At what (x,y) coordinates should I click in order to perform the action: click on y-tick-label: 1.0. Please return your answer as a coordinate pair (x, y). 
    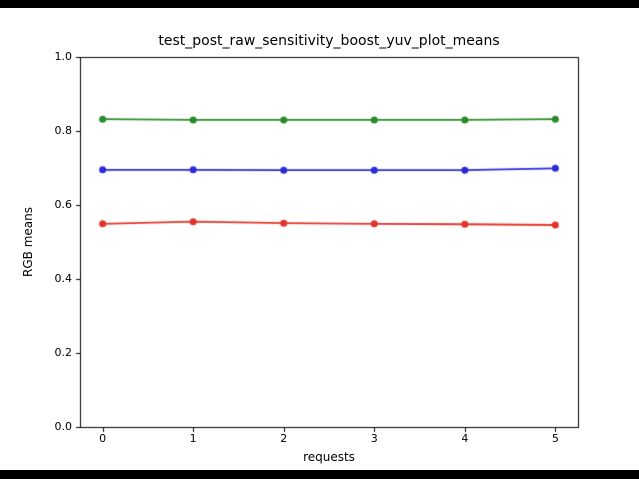
    Looking at the image, I should click on (63, 56).